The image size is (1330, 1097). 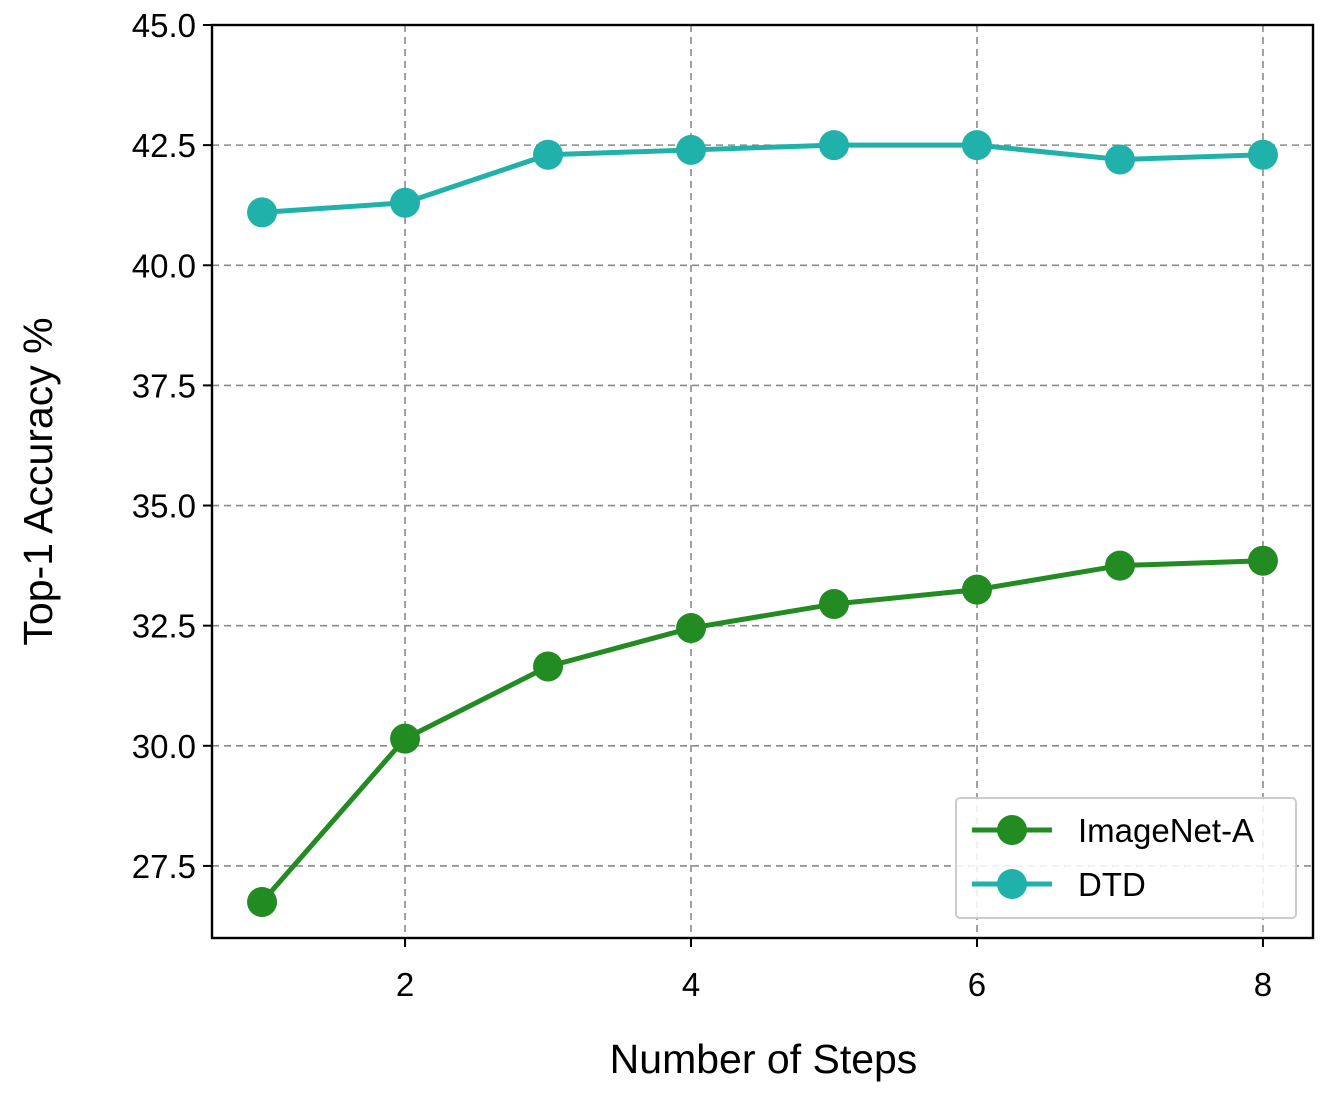 What do you see at coordinates (38, 481) in the screenshot?
I see `y-axis-title: Top-1 Accuracy %` at bounding box center [38, 481].